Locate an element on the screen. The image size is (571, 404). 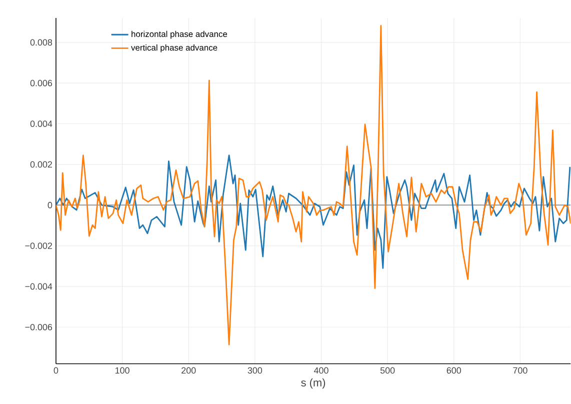
y-tick-label: 0 is located at coordinates (50, 205).